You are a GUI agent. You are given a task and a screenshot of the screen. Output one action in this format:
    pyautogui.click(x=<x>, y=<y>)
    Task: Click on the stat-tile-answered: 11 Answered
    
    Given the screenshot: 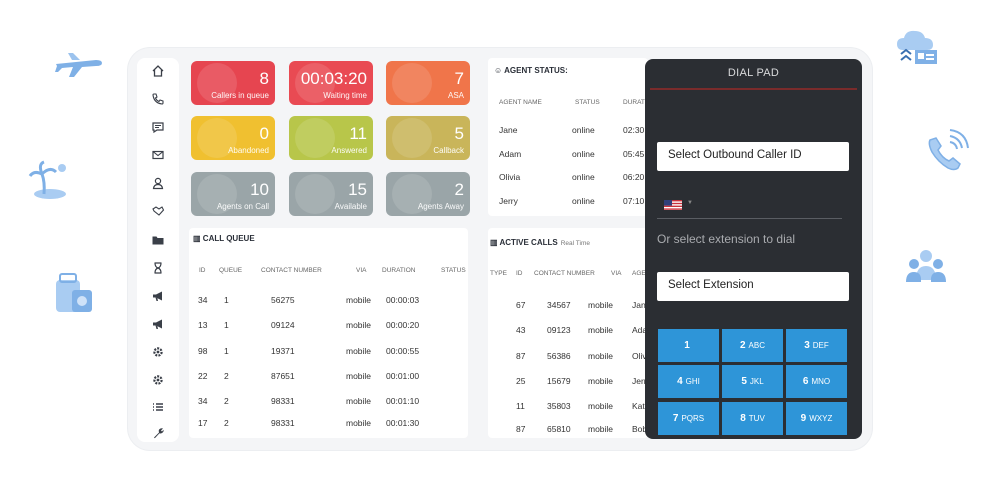 What is the action you would take?
    pyautogui.click(x=331, y=138)
    